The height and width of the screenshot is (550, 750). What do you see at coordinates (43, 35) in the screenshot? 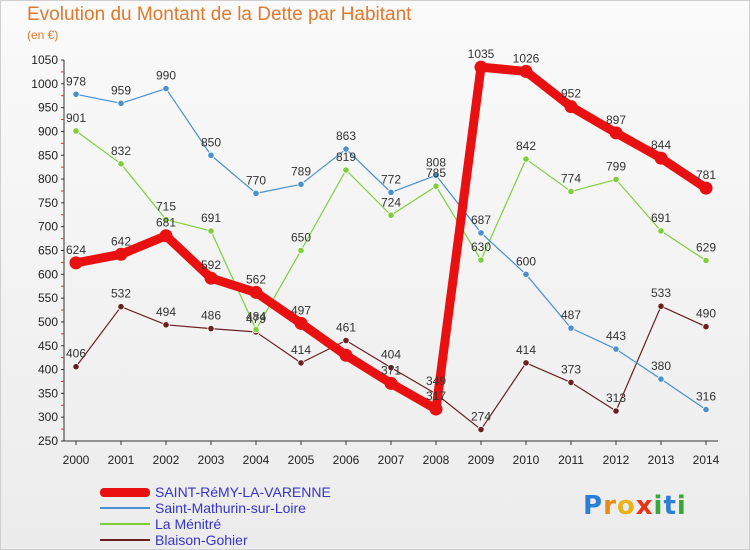
I see `chart-subtitle: (en €)` at bounding box center [43, 35].